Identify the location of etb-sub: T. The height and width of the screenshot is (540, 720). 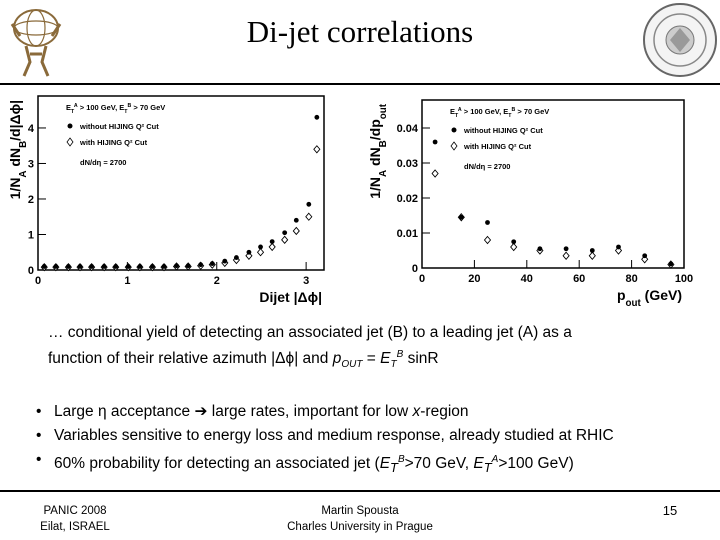
(394, 468).